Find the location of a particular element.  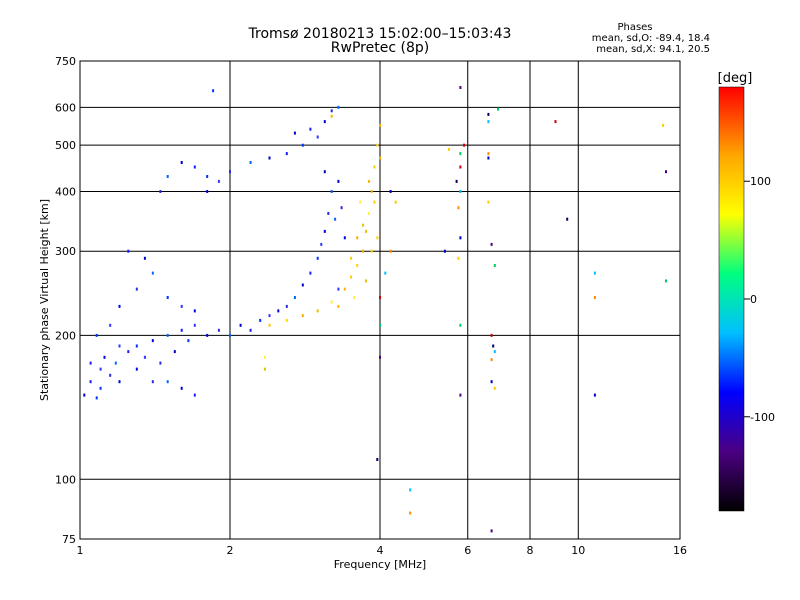

colorbar-tick-label: -100 is located at coordinates (762, 417).